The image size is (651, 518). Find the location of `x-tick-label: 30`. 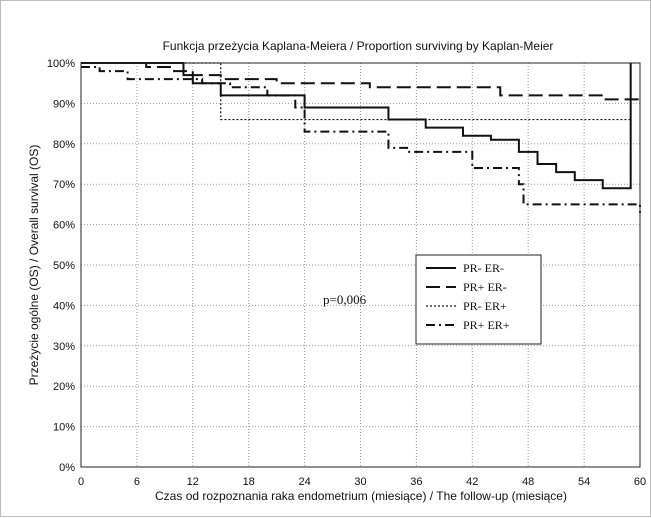

x-tick-label: 30 is located at coordinates (360, 482).